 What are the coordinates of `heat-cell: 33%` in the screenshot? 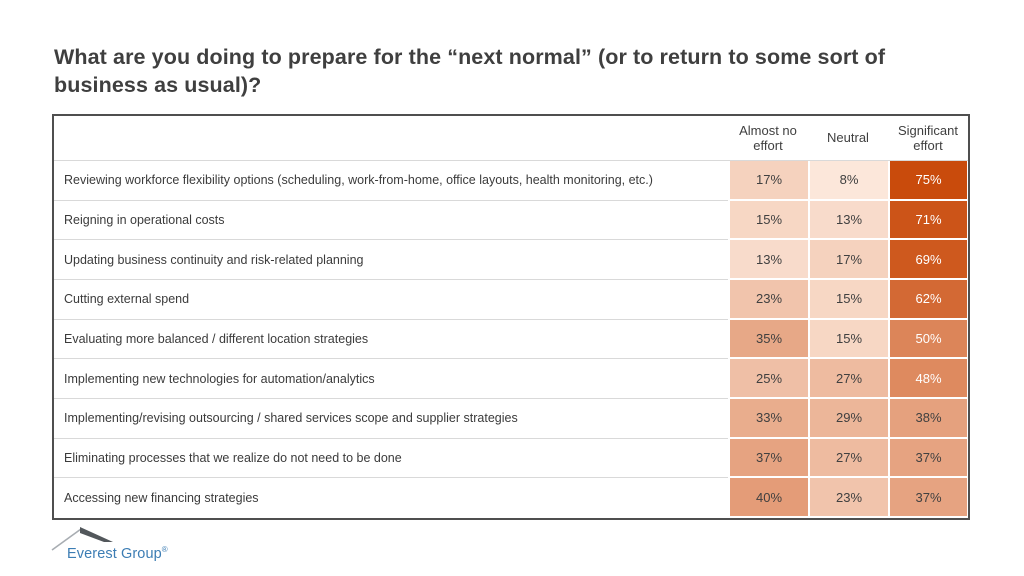 It's located at (768, 419).